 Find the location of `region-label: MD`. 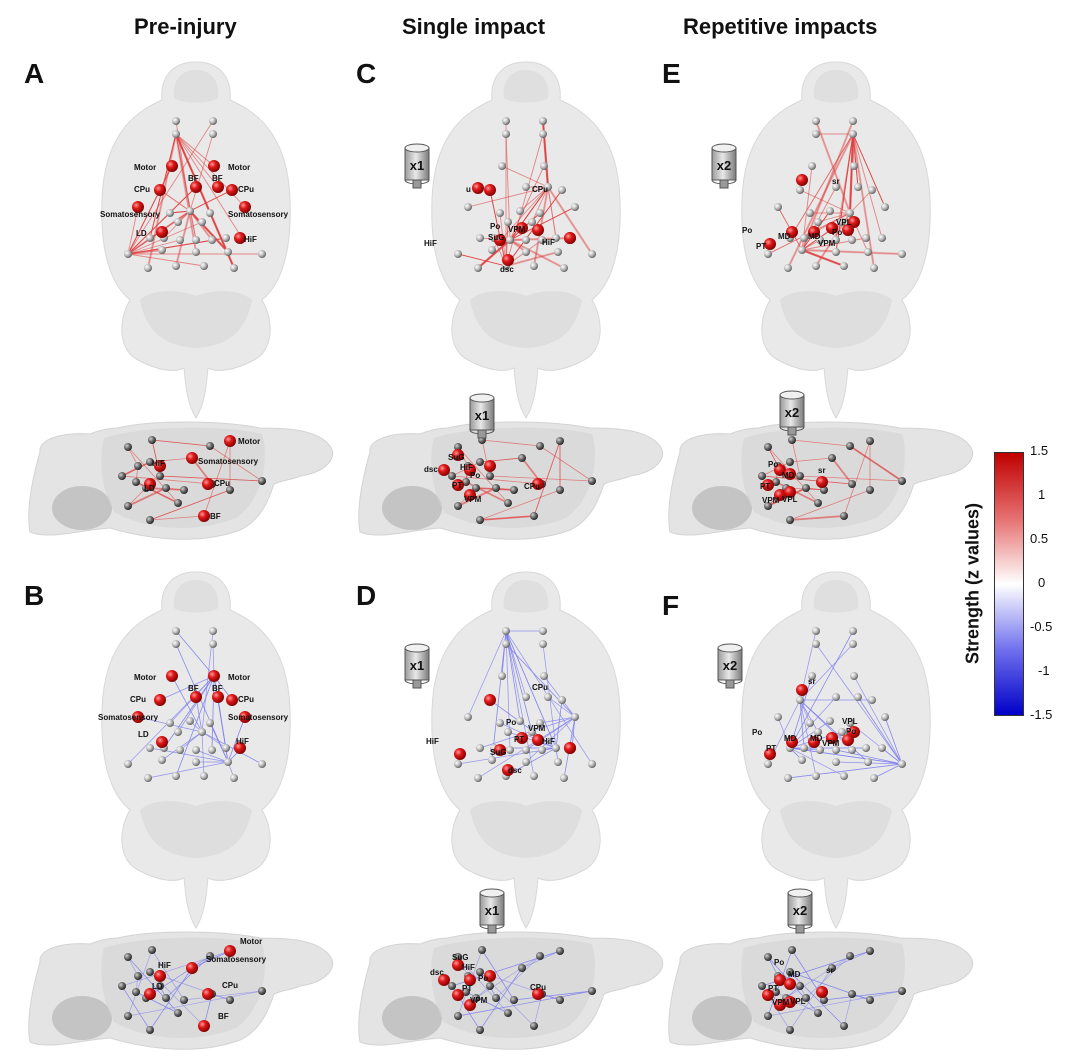

region-label: MD is located at coordinates (814, 236).